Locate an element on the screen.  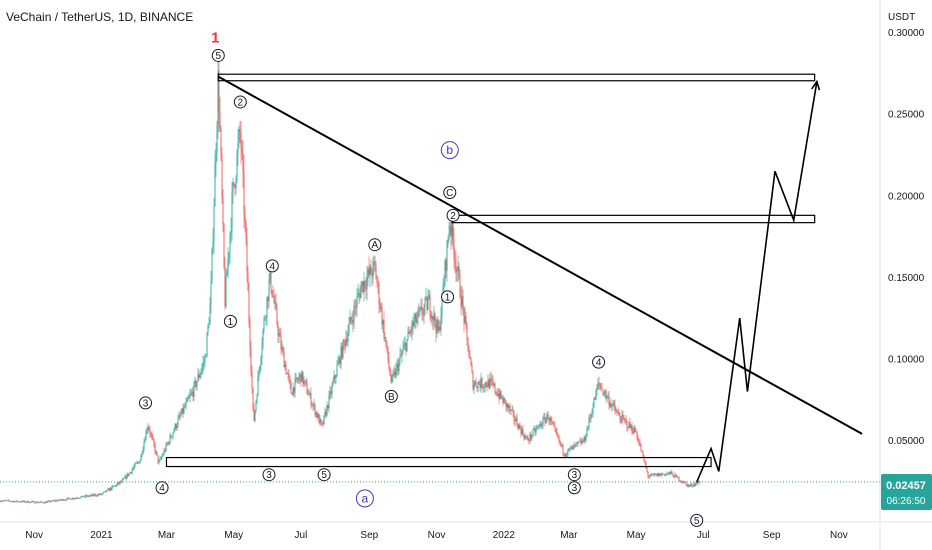
wave-label-text: 3 is located at coordinates (575, 475).